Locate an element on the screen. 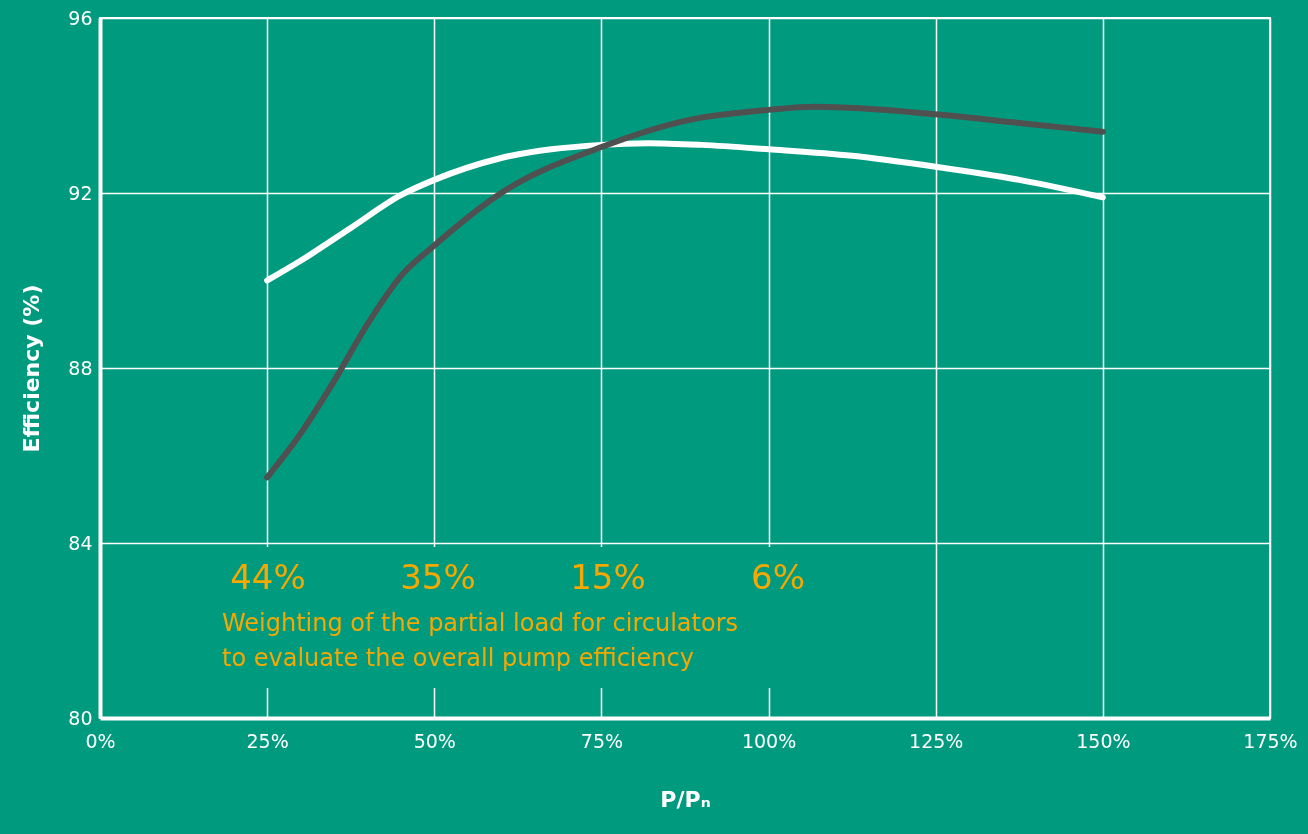 The image size is (1308, 834). annotation: to evaluate the overall pump efficiency is located at coordinates (458, 658).